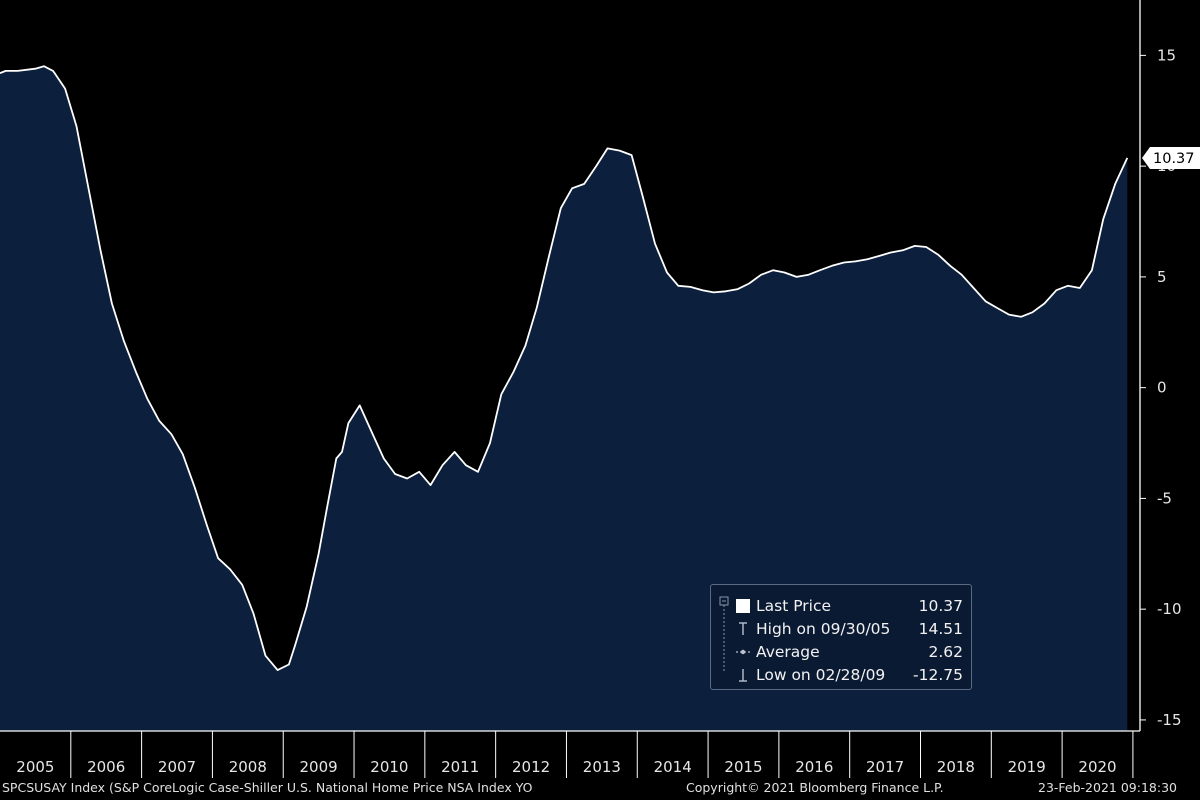  Describe the element at coordinates (1027, 767) in the screenshot. I see `x-tick-label: 2019` at that location.